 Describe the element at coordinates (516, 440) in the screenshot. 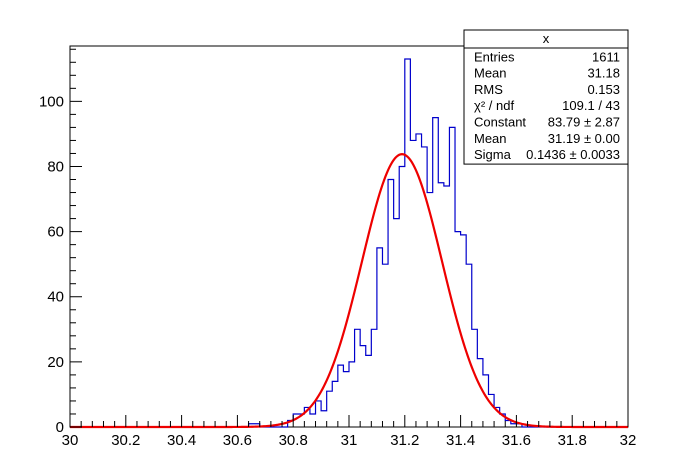

I see `x-tick-label: 31.6` at that location.